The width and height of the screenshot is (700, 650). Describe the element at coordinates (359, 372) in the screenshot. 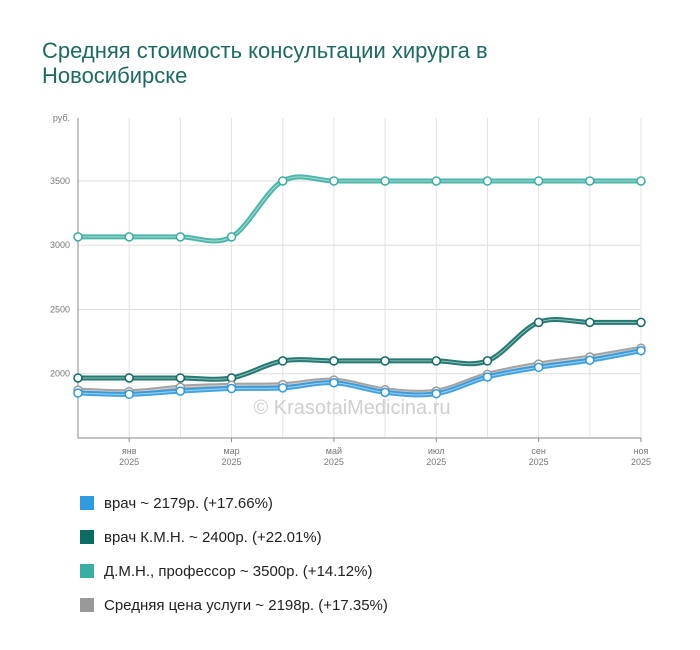

I see `series-врач` at that location.